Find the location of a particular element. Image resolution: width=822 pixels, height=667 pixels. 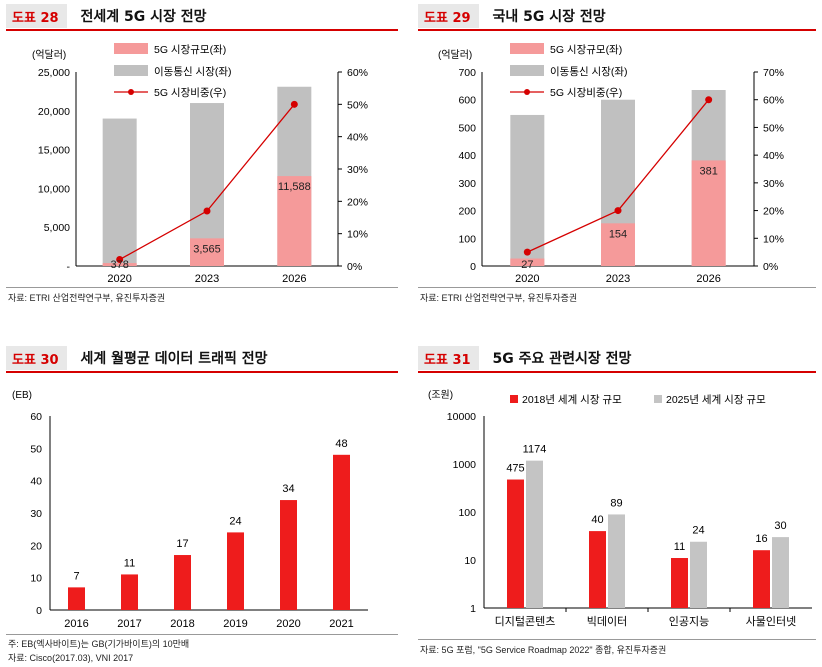

y-left-tick-label: 600 is located at coordinates (467, 101).